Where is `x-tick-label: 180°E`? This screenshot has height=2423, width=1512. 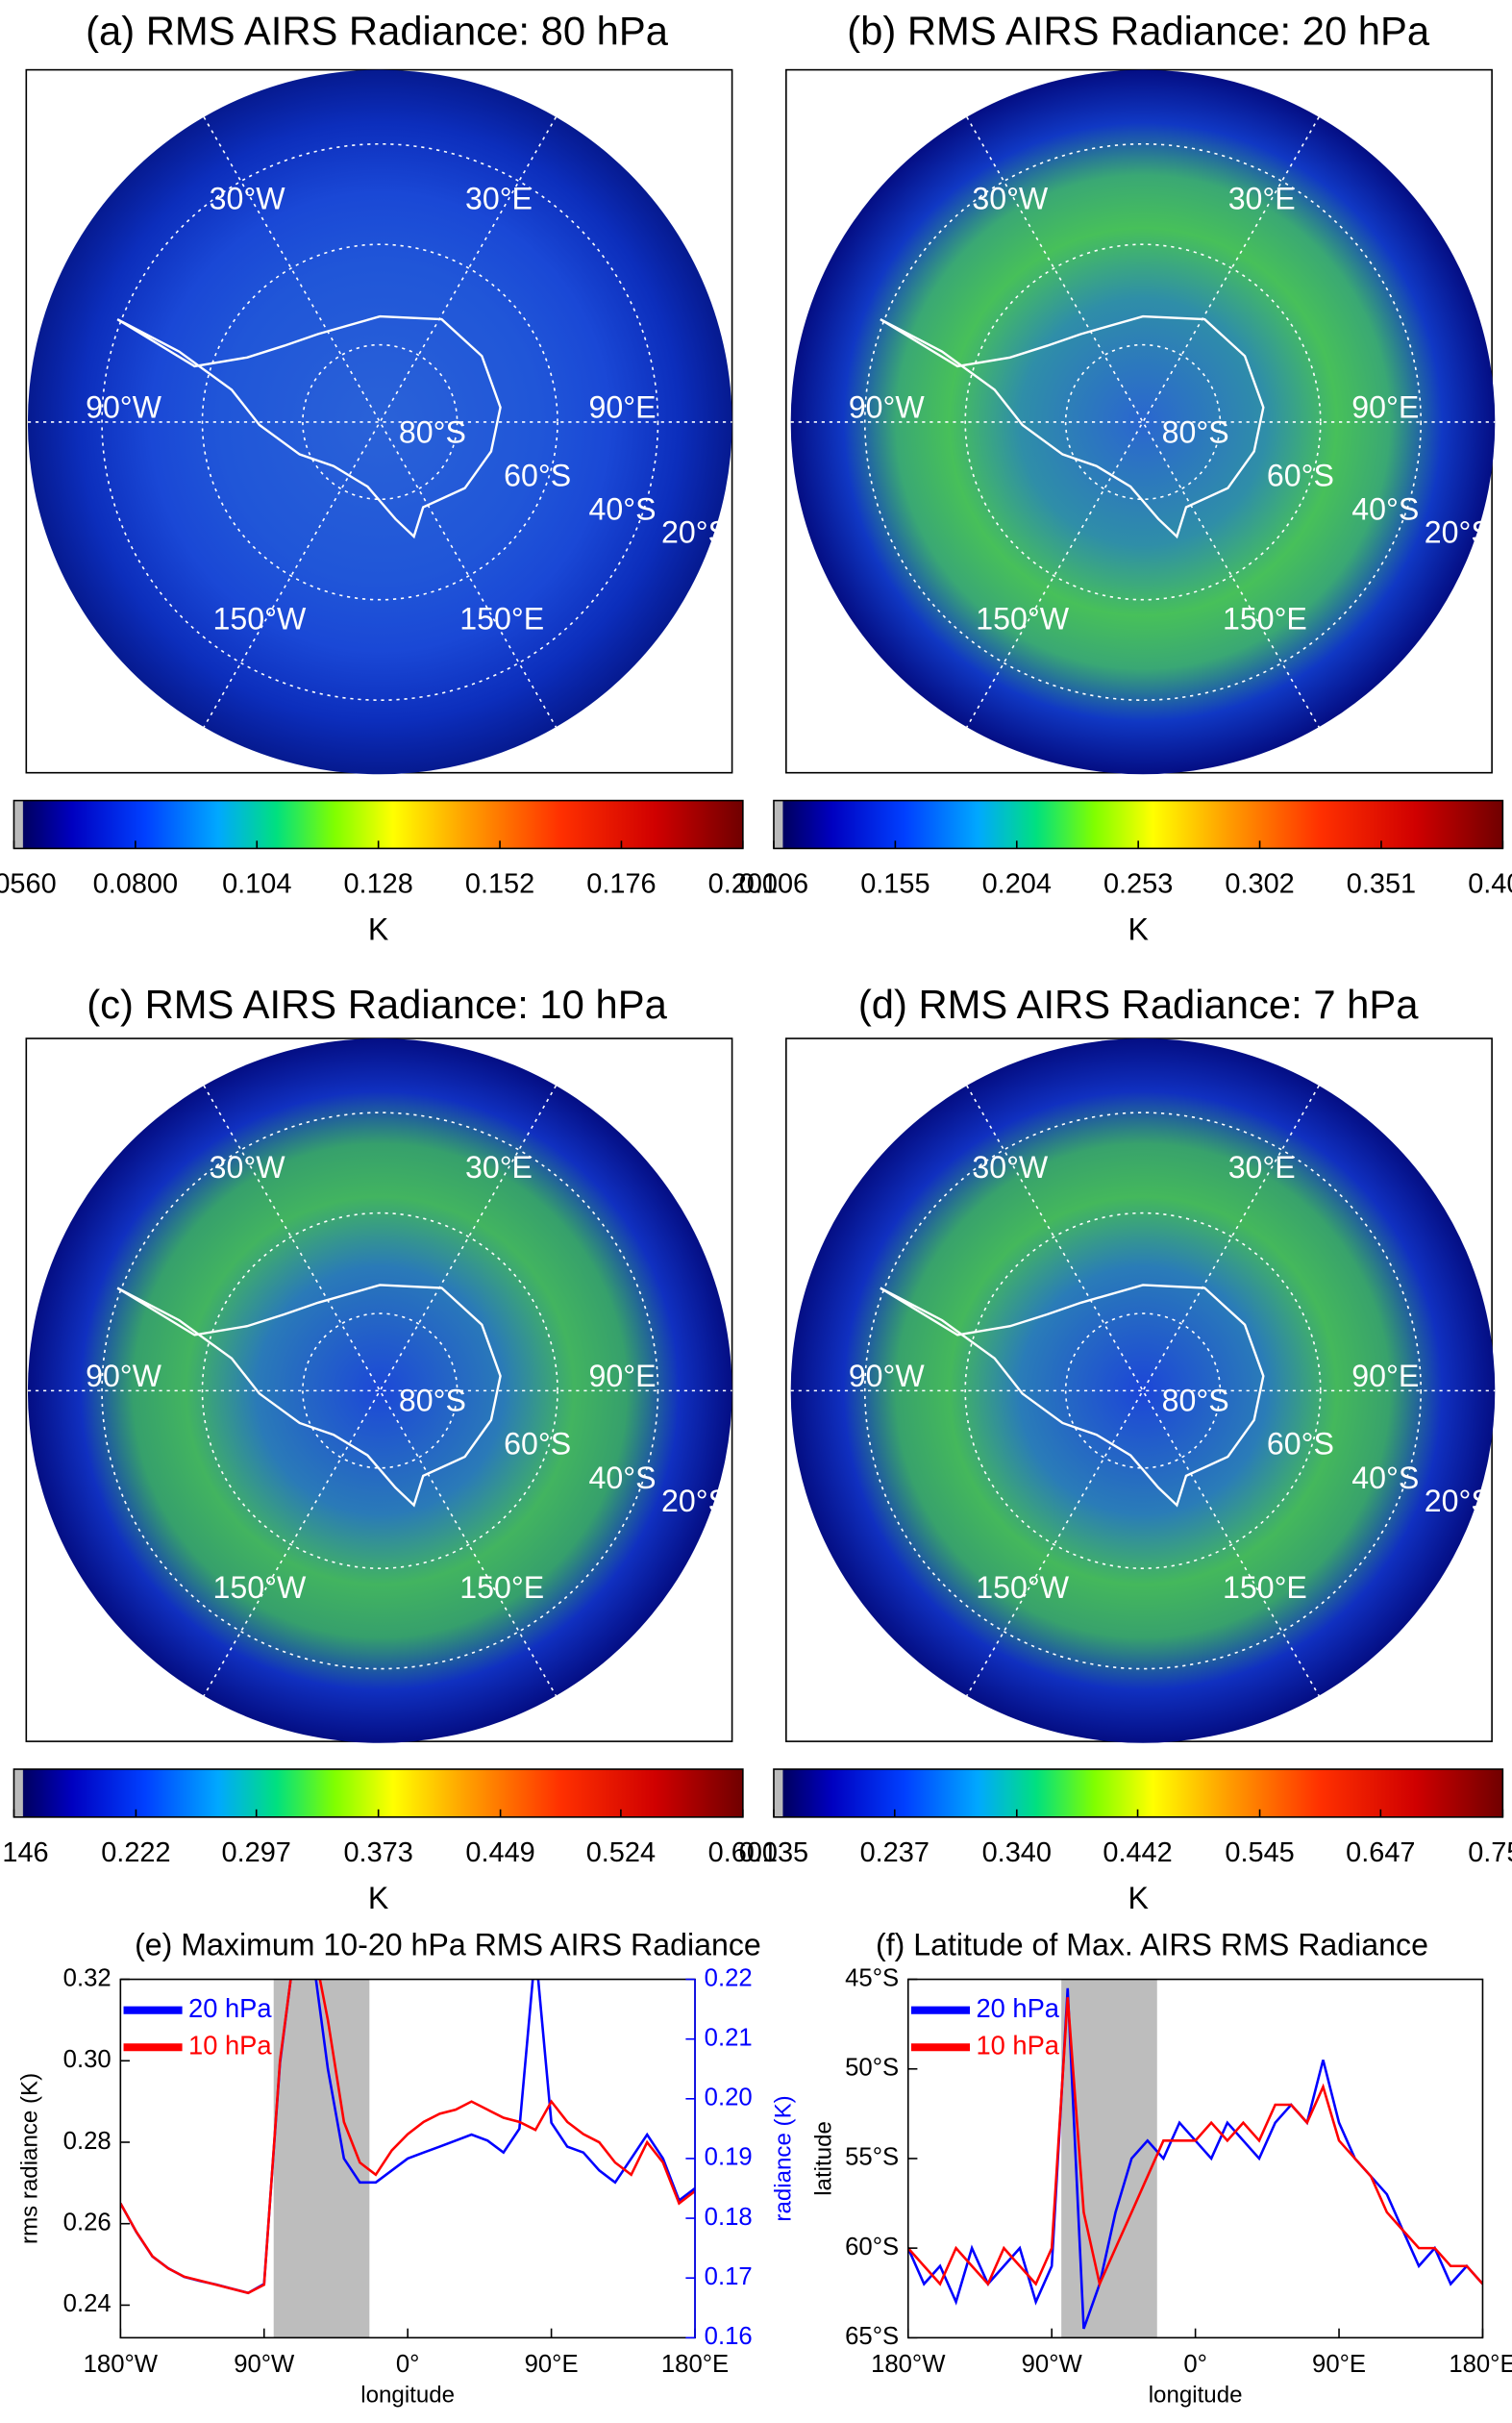
x-tick-label: 180°E is located at coordinates (1480, 2364).